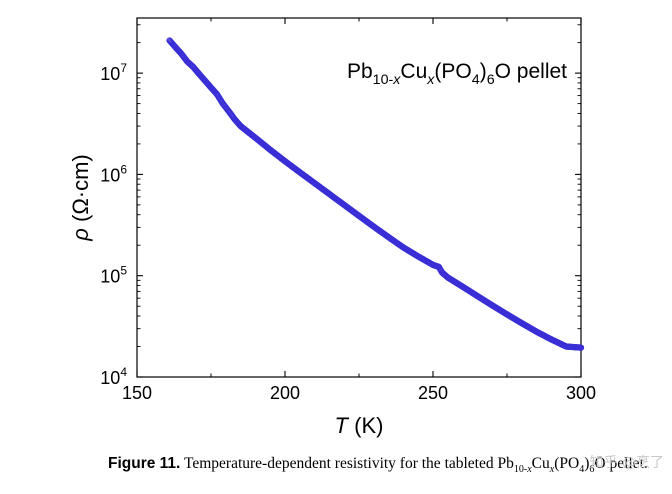 The height and width of the screenshot is (494, 672). I want to click on y-tick-label: 10⁵, so click(113, 275).